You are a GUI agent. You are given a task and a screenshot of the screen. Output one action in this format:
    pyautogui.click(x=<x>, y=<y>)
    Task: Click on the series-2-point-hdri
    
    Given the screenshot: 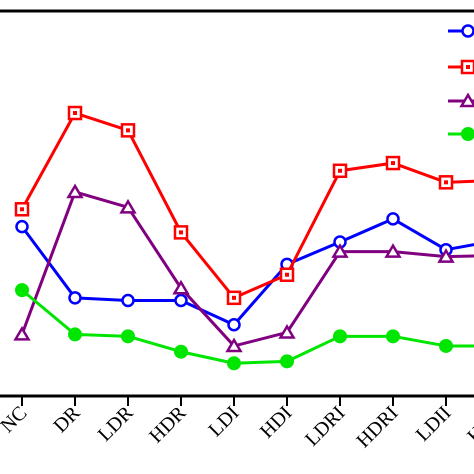 What is the action you would take?
    pyautogui.click(x=393, y=163)
    